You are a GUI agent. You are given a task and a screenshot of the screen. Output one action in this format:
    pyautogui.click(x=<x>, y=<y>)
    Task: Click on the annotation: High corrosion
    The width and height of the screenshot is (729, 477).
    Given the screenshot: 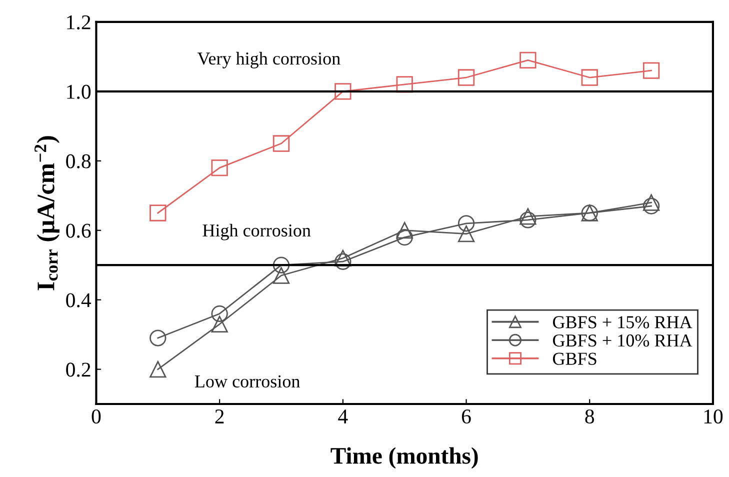 What is the action you would take?
    pyautogui.click(x=256, y=232)
    